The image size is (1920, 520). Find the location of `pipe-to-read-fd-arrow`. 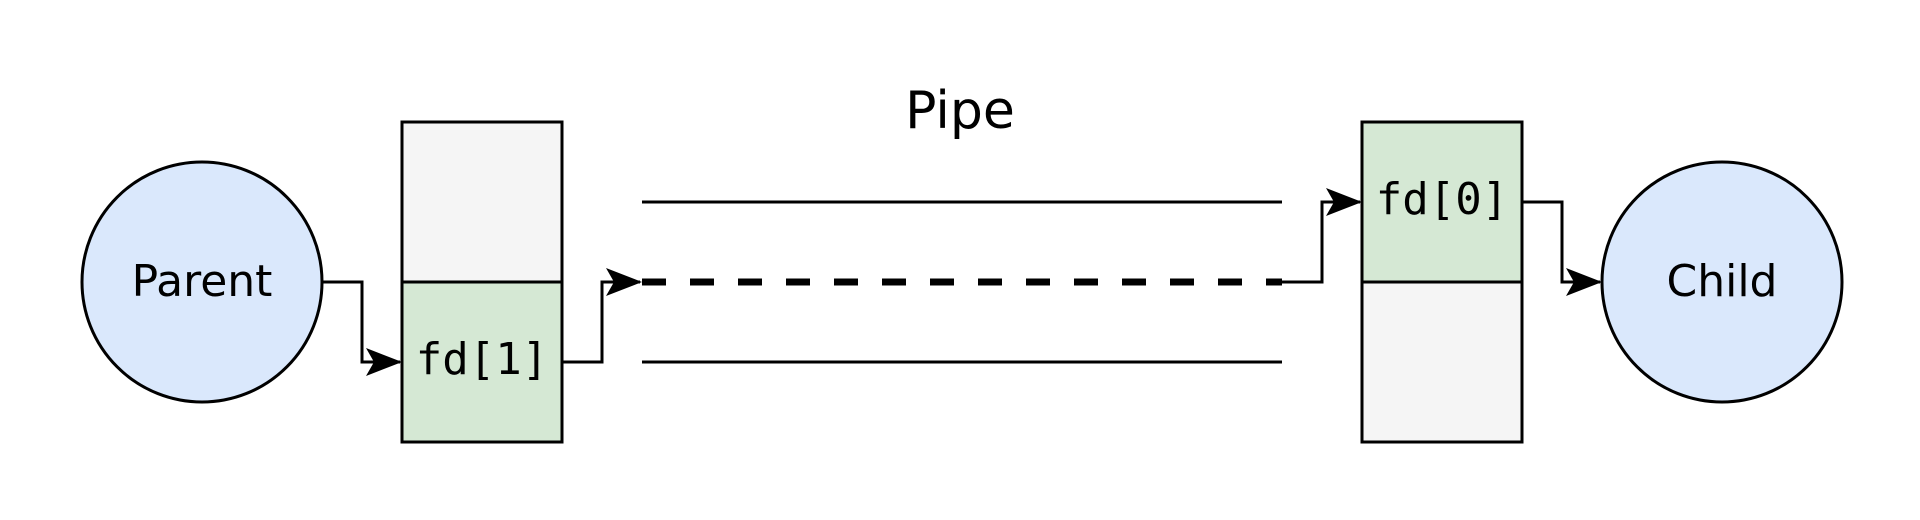

pipe-to-read-fd-arrow is located at coordinates (1322, 236).